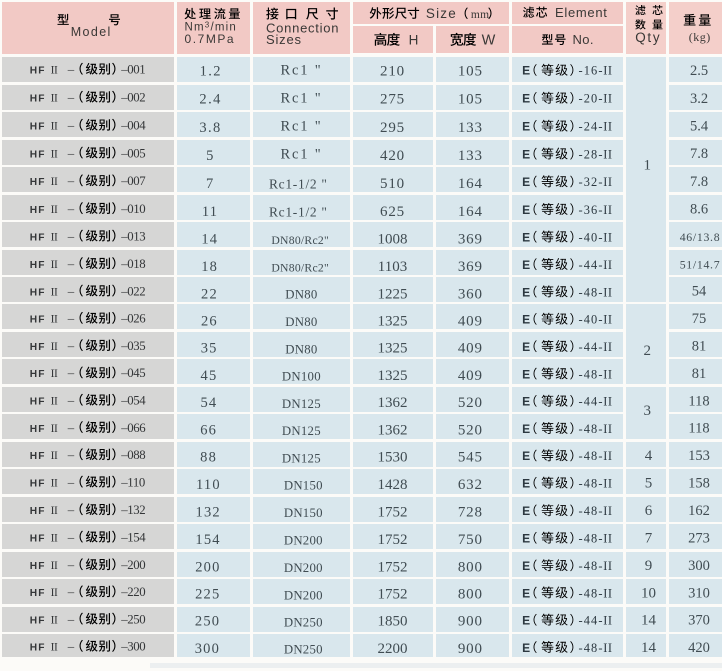 The image size is (722, 671). Describe the element at coordinates (132, 291) in the screenshot. I see `svg-text: –022` at that location.